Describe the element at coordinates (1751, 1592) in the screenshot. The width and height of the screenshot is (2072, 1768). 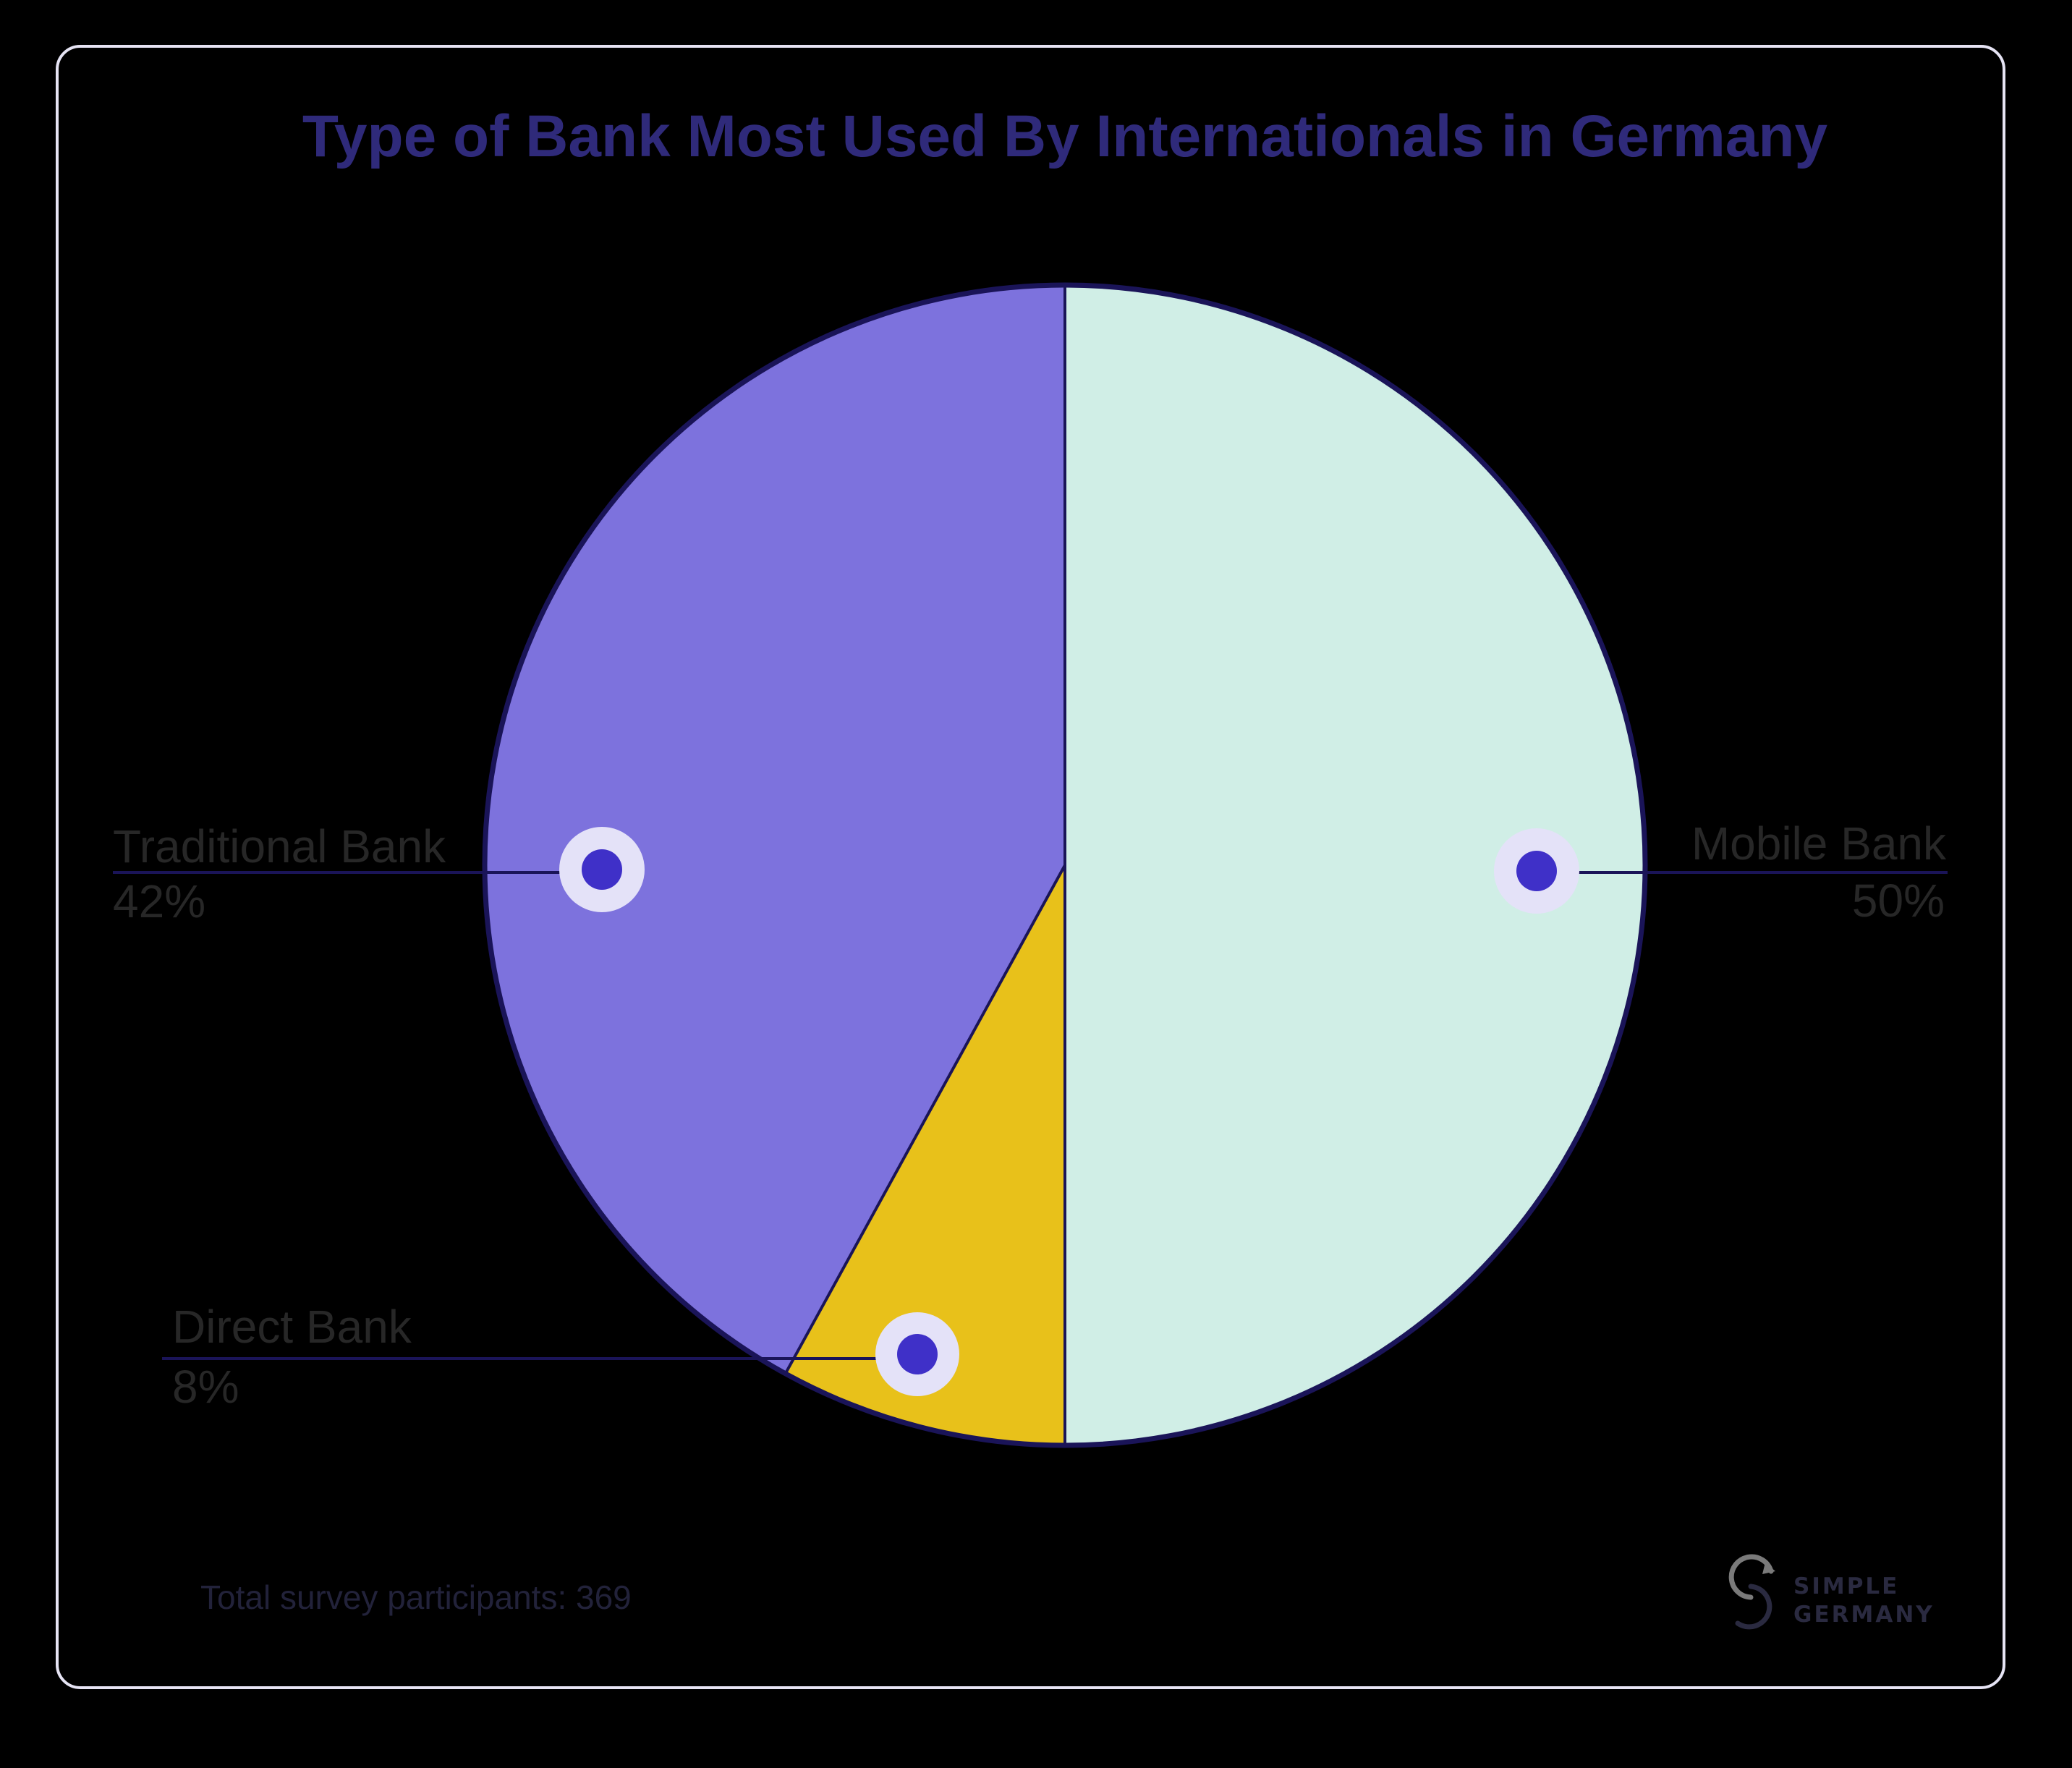
I see `logo-s-icon` at that location.